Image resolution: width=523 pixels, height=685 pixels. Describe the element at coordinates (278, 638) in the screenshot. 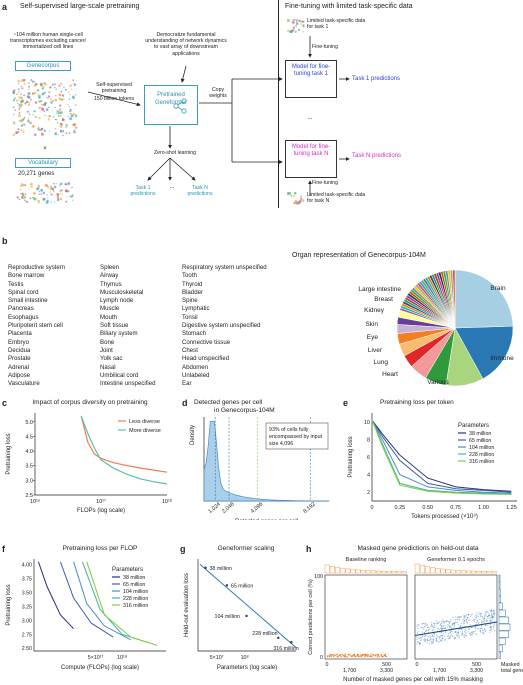

I see `g-point` at that location.